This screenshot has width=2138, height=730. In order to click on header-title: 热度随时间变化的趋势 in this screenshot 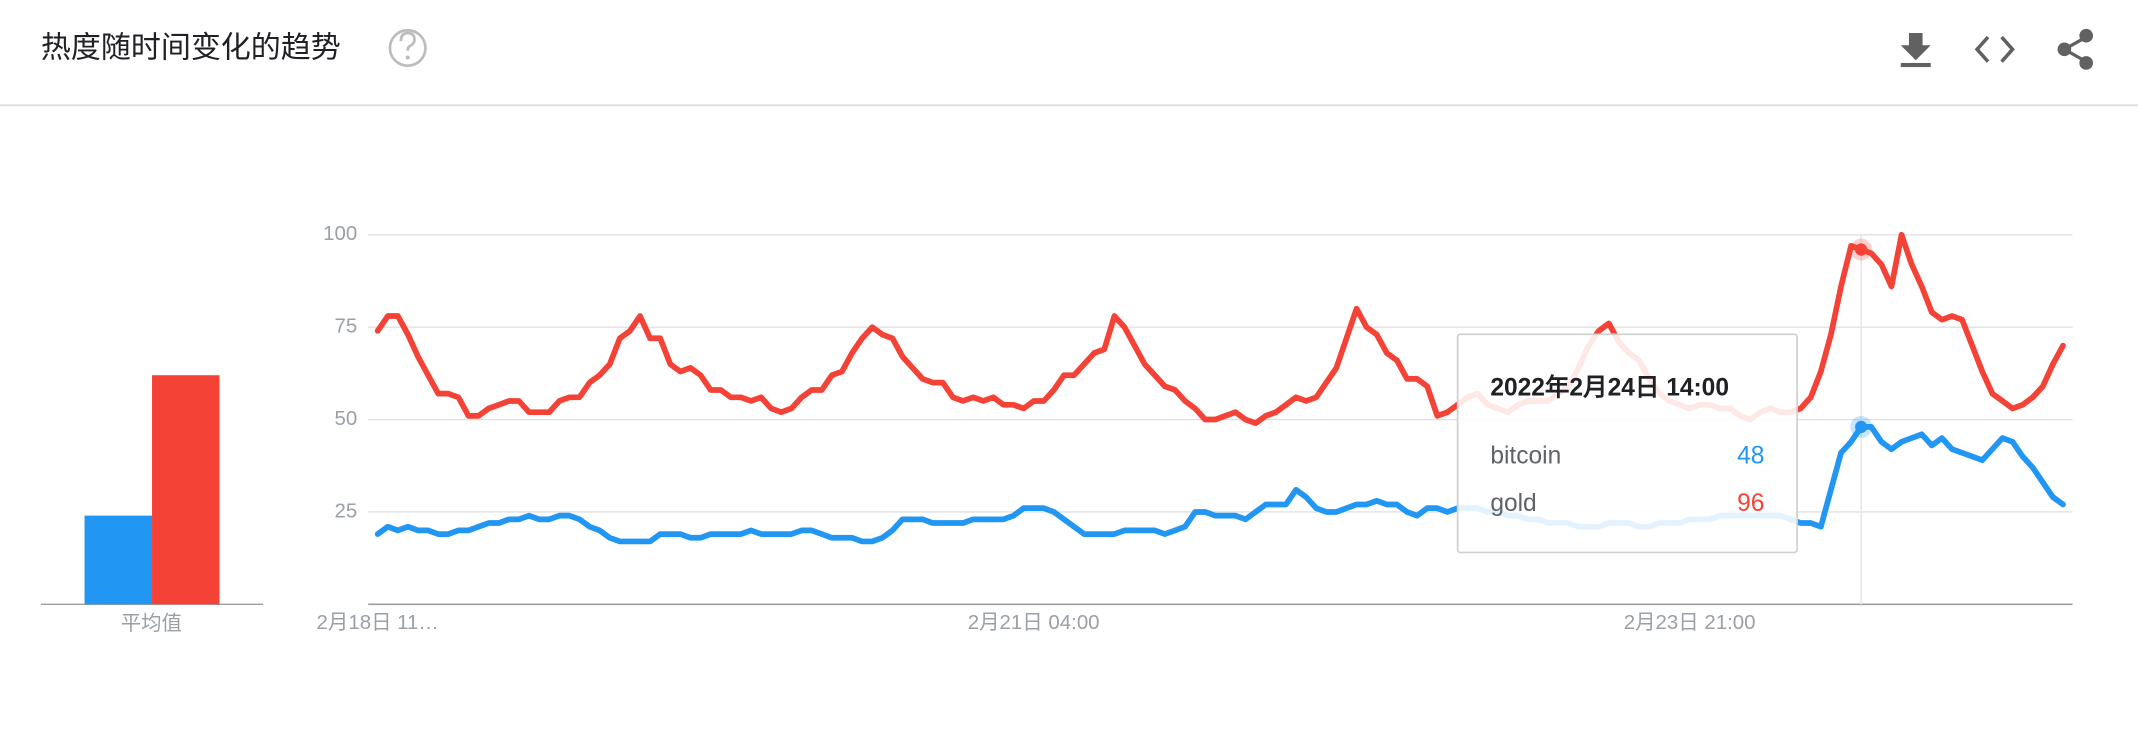, I will do `click(191, 47)`.